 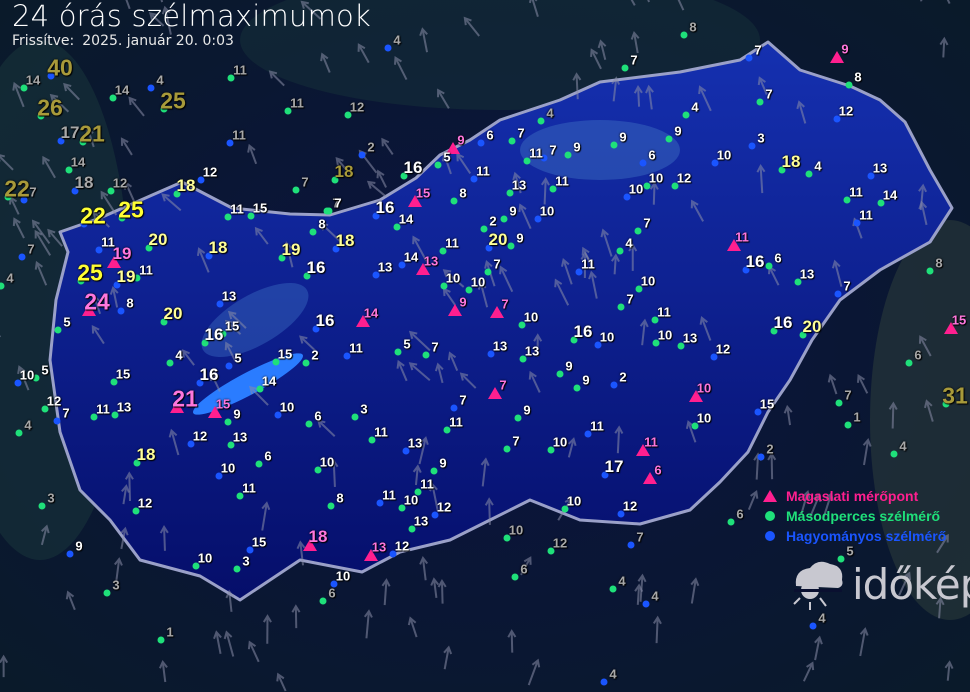 I want to click on idokep-logo: időkép, so click(x=880, y=584).